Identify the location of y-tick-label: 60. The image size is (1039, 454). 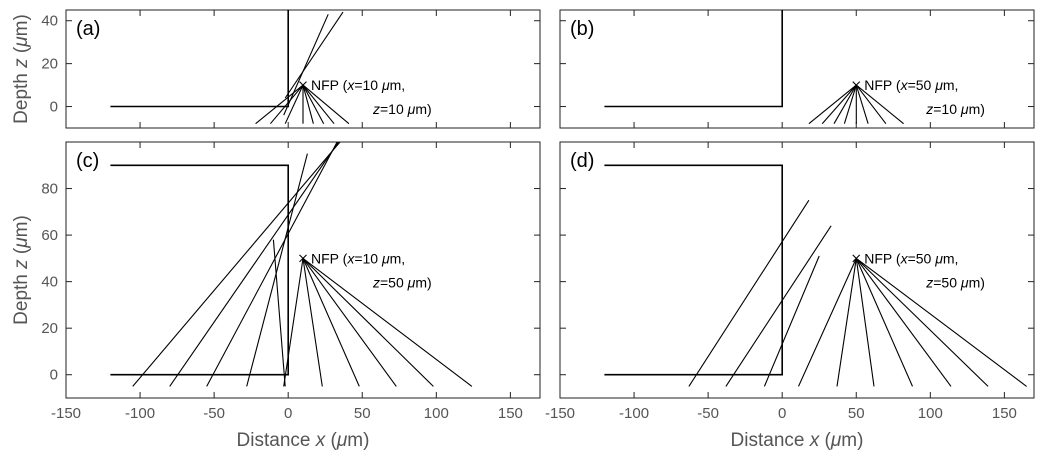
(49, 235).